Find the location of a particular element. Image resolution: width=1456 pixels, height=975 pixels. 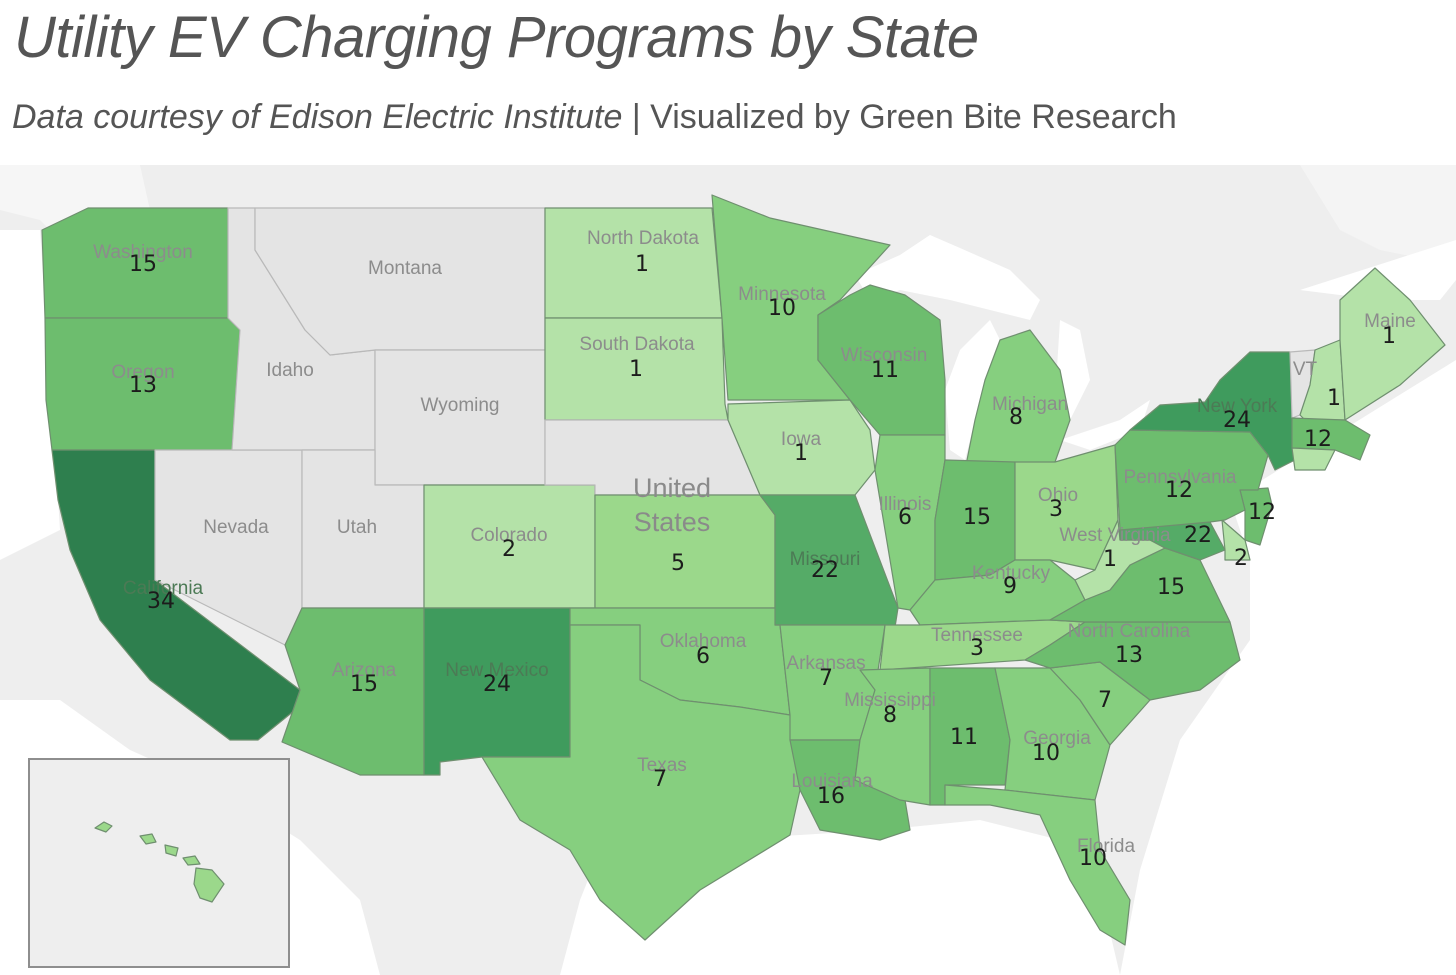

state-value-arkansas: 7 is located at coordinates (826, 678).